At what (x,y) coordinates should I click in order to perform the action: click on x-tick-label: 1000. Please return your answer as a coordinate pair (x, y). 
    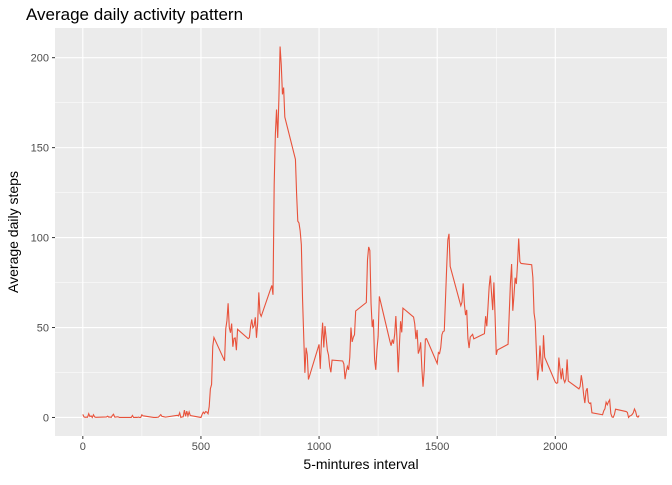
    Looking at the image, I should click on (319, 447).